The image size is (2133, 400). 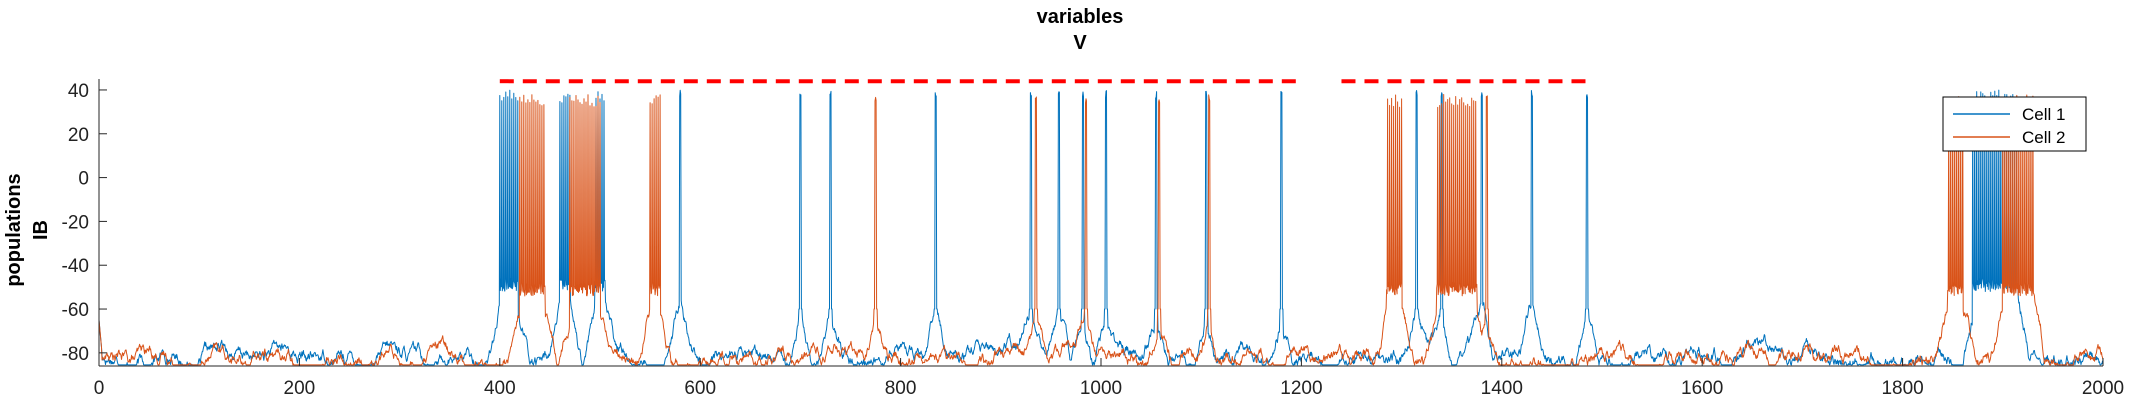 I want to click on y-tick-label: 20, so click(x=78, y=135).